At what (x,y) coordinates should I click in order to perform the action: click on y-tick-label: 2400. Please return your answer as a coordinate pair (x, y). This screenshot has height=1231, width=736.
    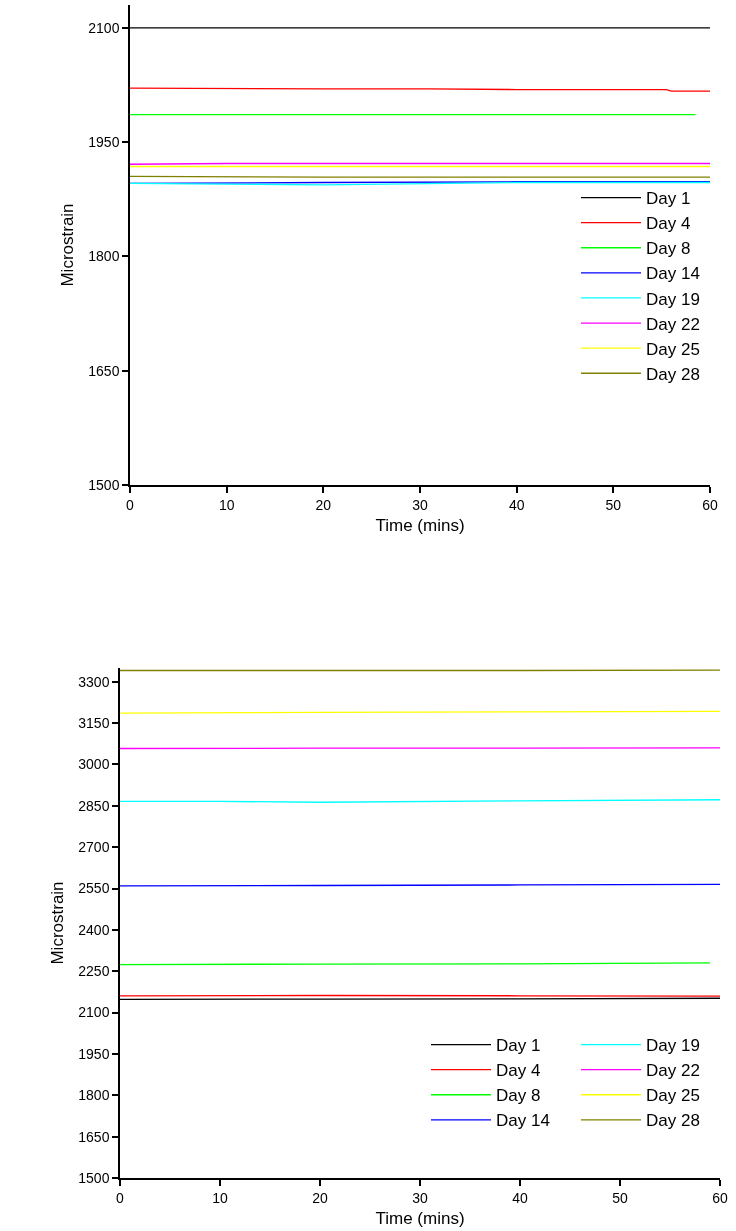
    Looking at the image, I should click on (94, 929).